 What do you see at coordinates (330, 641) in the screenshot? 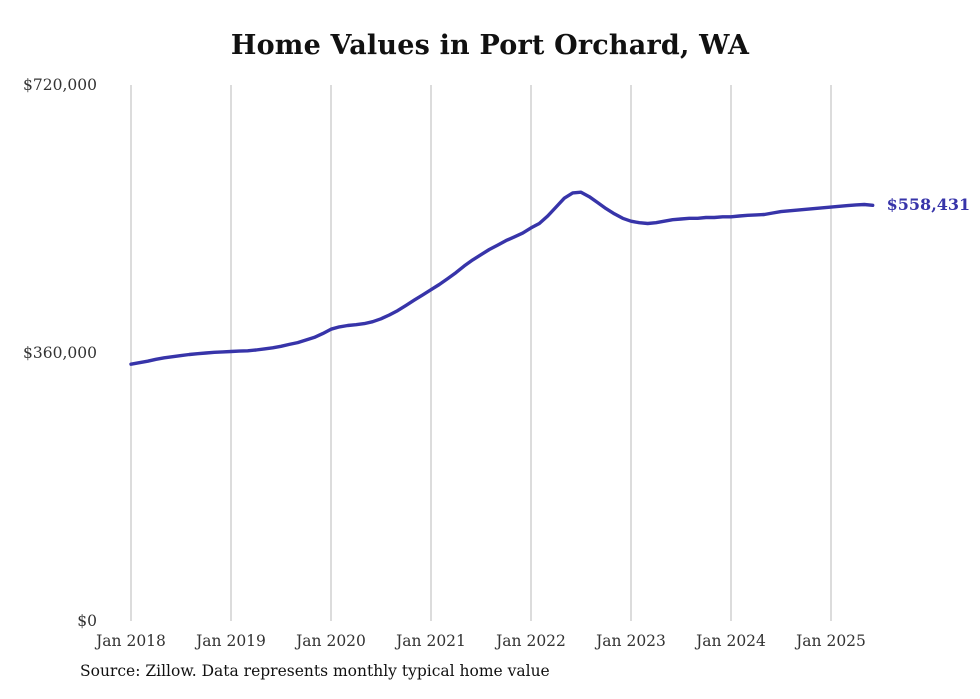
I see `x-tick-label: Jan 2020` at bounding box center [330, 641].